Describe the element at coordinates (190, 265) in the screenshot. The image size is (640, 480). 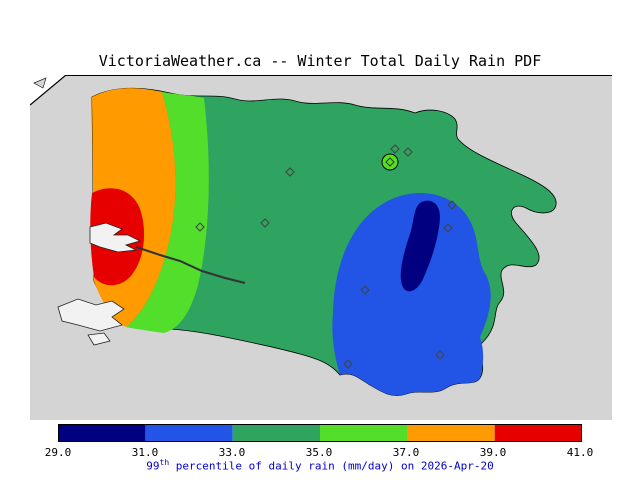
I see `waterway-line` at that location.